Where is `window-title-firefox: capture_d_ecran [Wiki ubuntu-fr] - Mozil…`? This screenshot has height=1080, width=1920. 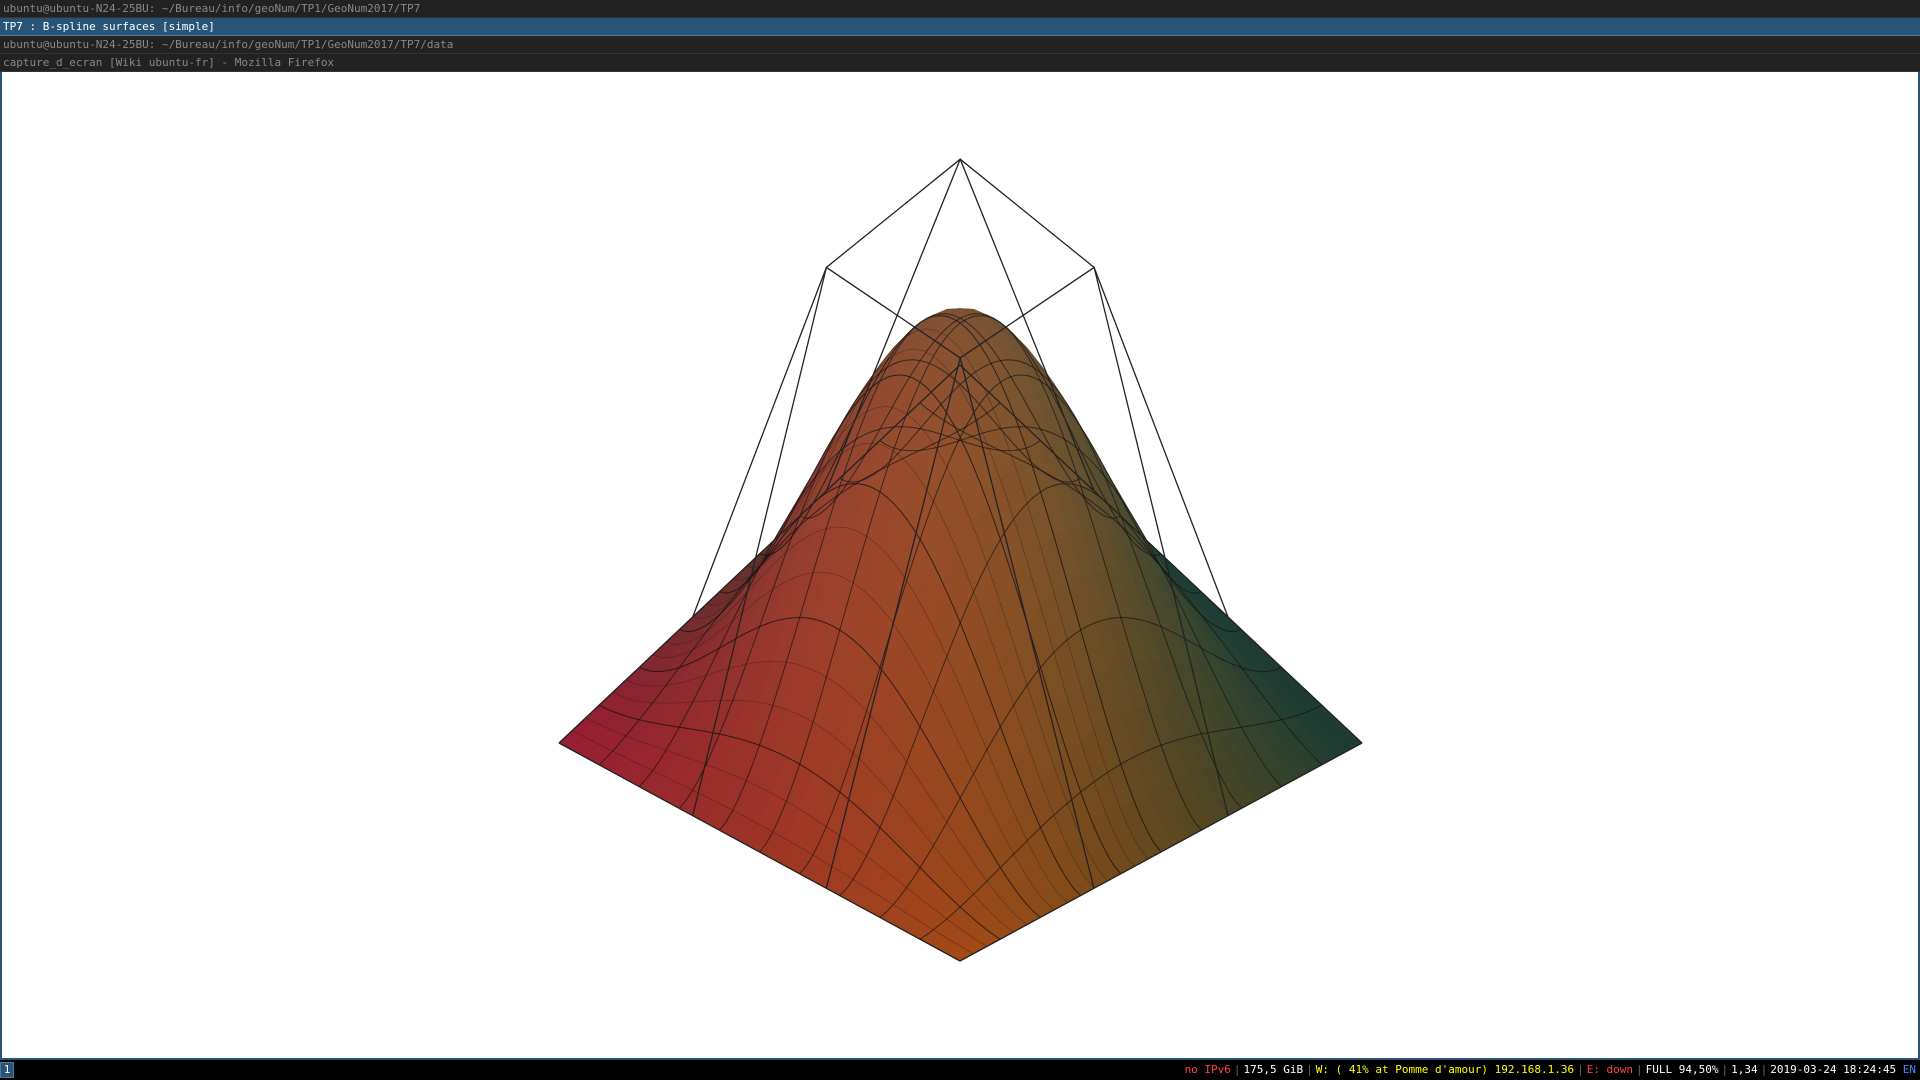
window-title-firefox: capture_d_ecran [Wiki ubuntu-fr] - Mozil… is located at coordinates (960, 63).